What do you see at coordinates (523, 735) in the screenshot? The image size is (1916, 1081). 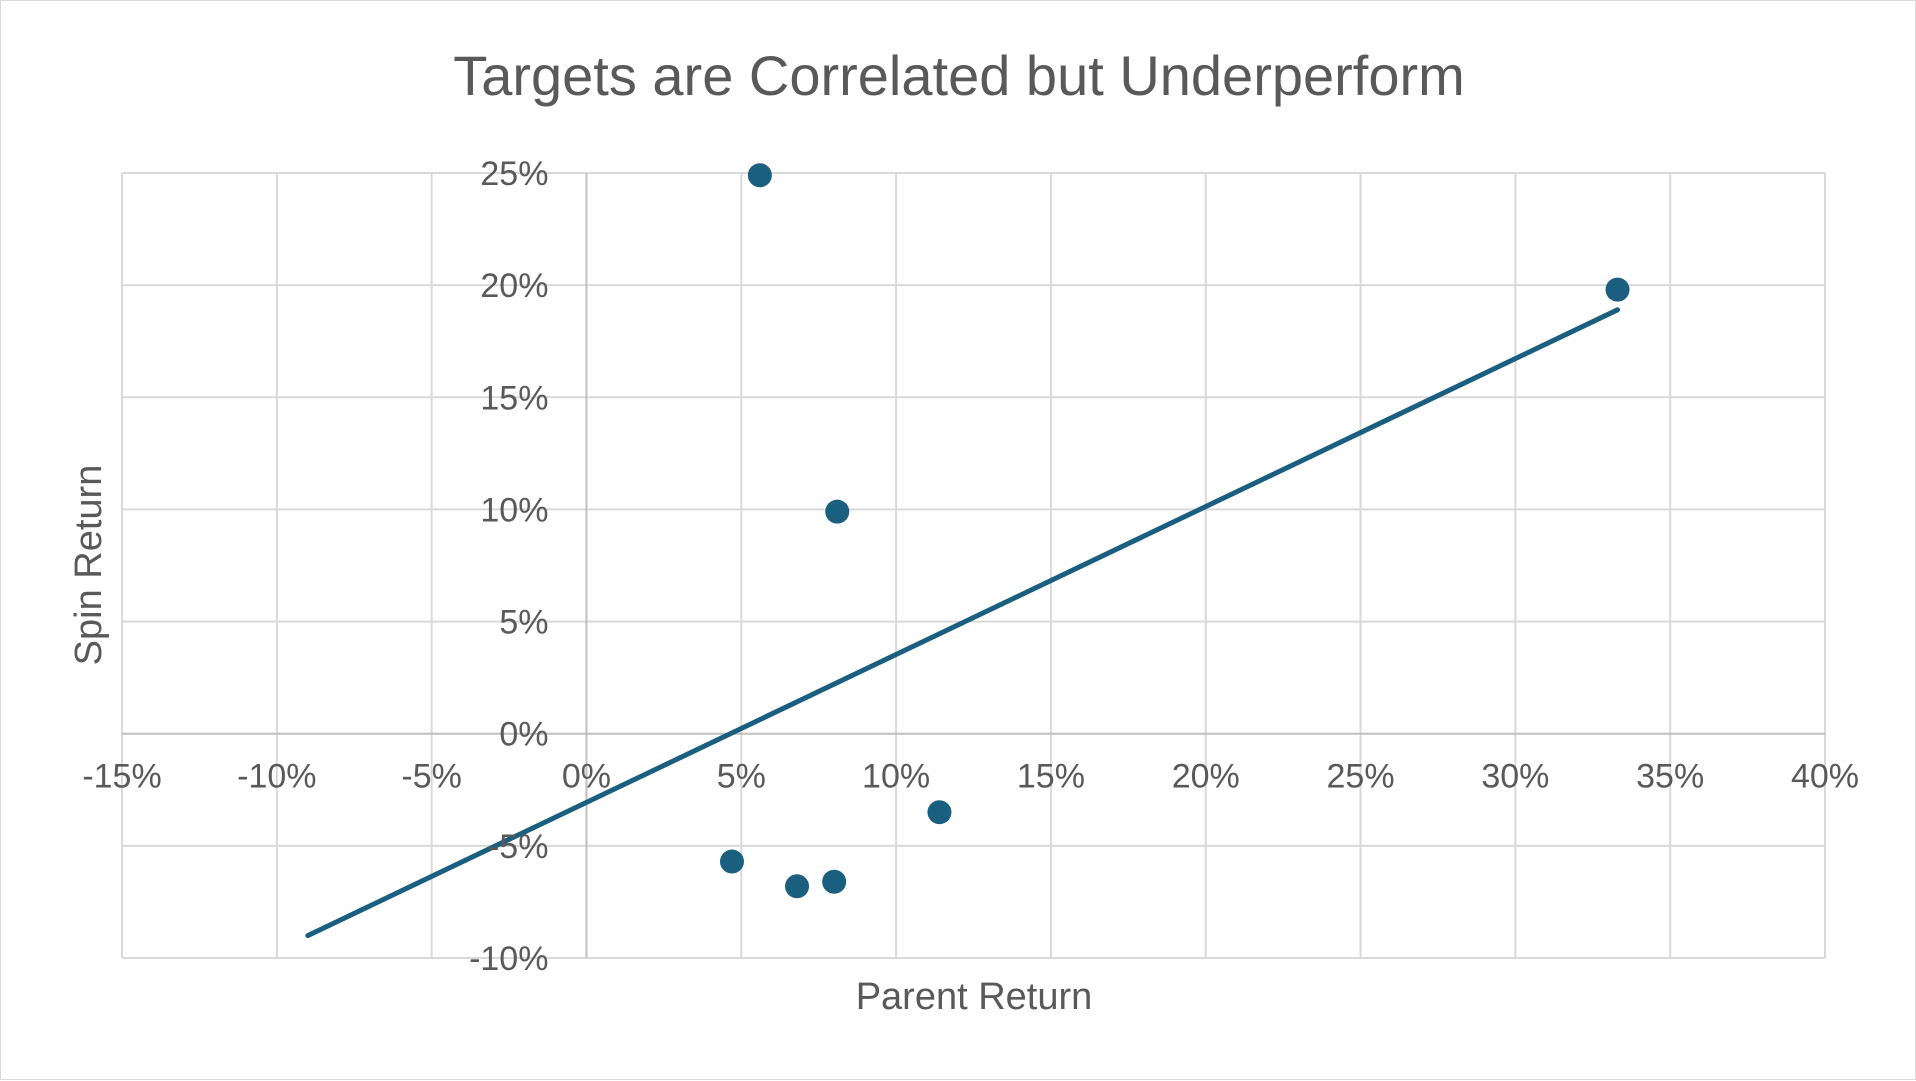 I see `y-tick-label: 0%` at bounding box center [523, 735].